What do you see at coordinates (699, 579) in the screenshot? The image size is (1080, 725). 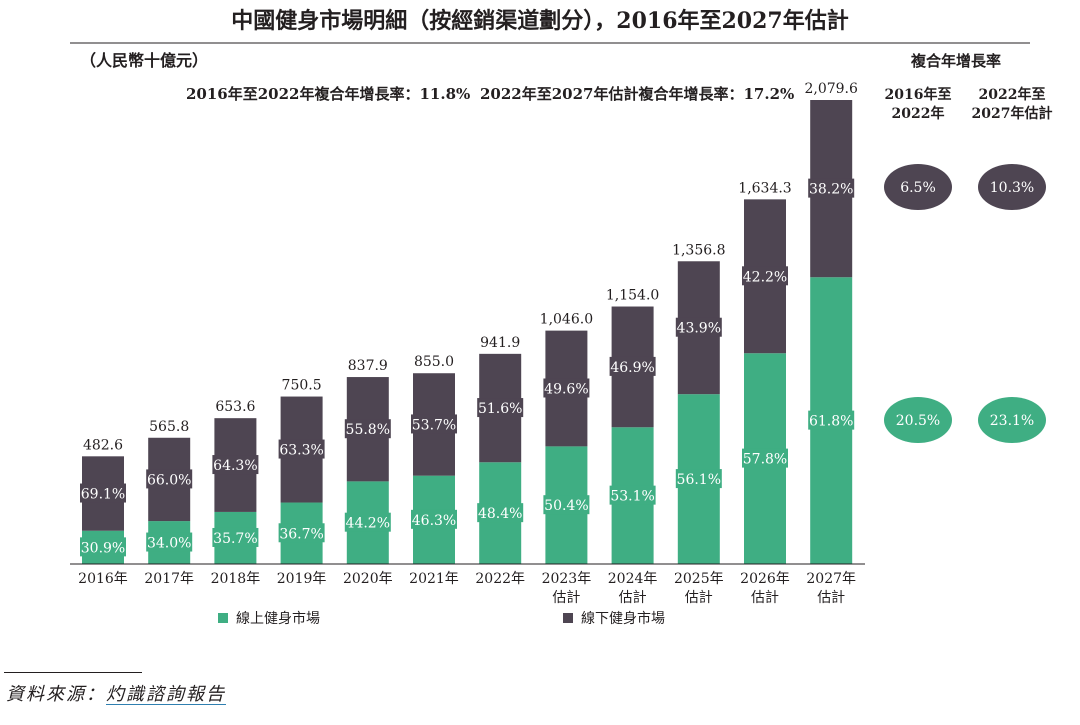 I see `x-tick-label: 2025年` at bounding box center [699, 579].